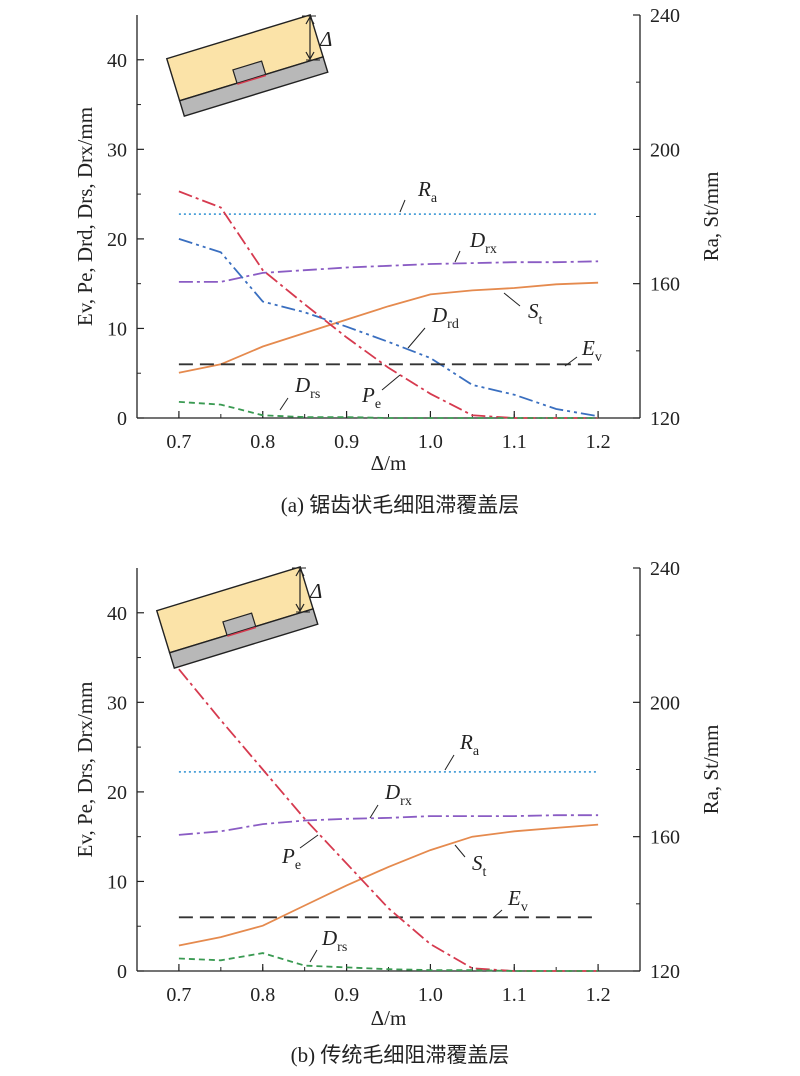 The image size is (800, 1076). I want to click on curve-label-drx: Drx, so click(398, 794).